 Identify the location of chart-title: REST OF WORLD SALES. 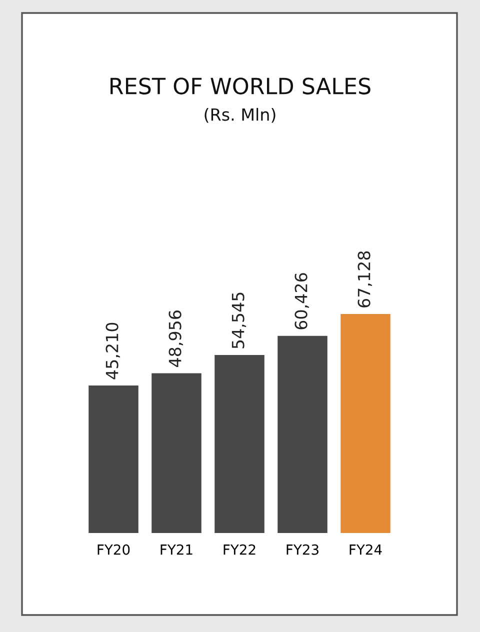
(240, 86).